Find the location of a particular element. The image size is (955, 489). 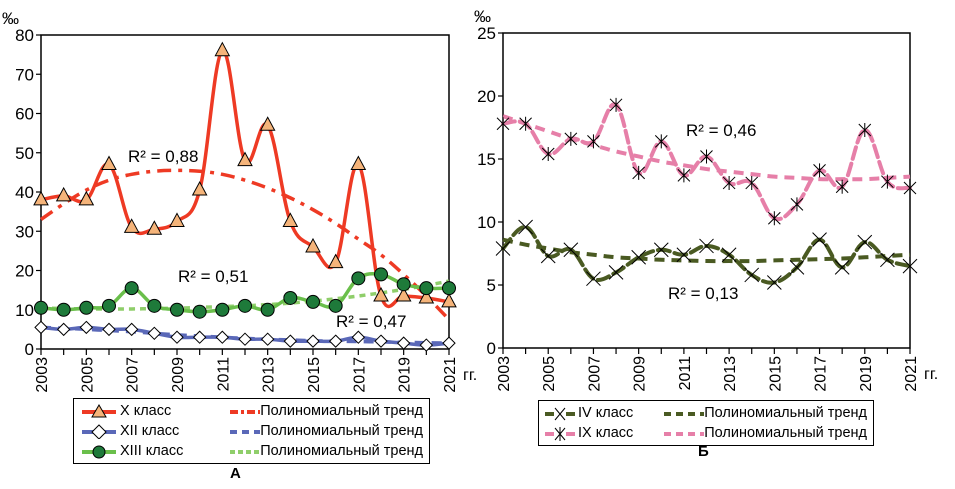

y-unit-label: ‰ is located at coordinates (482, 16).